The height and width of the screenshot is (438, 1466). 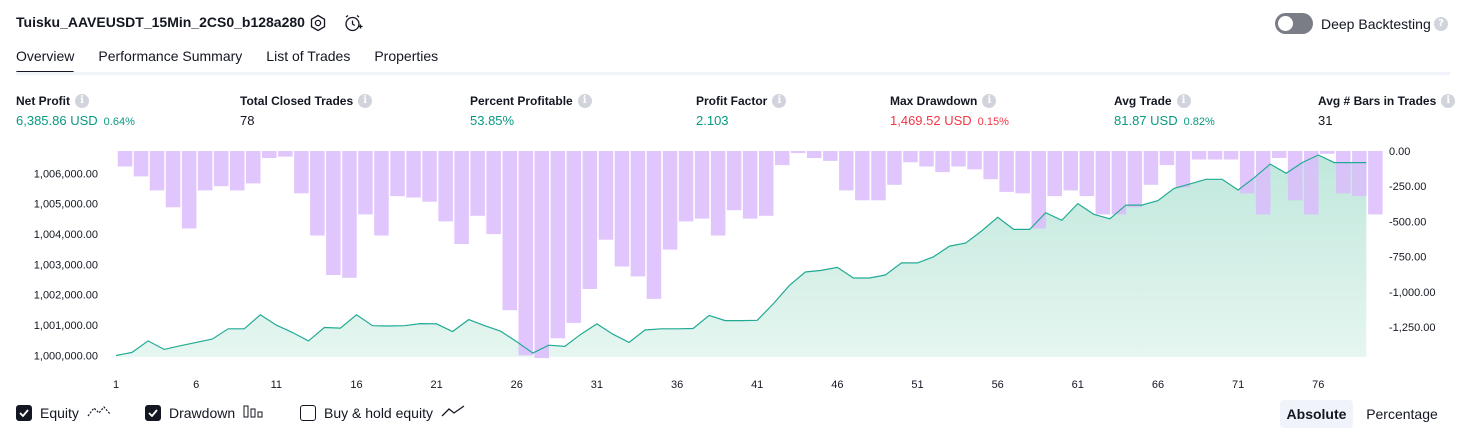 What do you see at coordinates (733, 73) in the screenshot?
I see `tab-divider` at bounding box center [733, 73].